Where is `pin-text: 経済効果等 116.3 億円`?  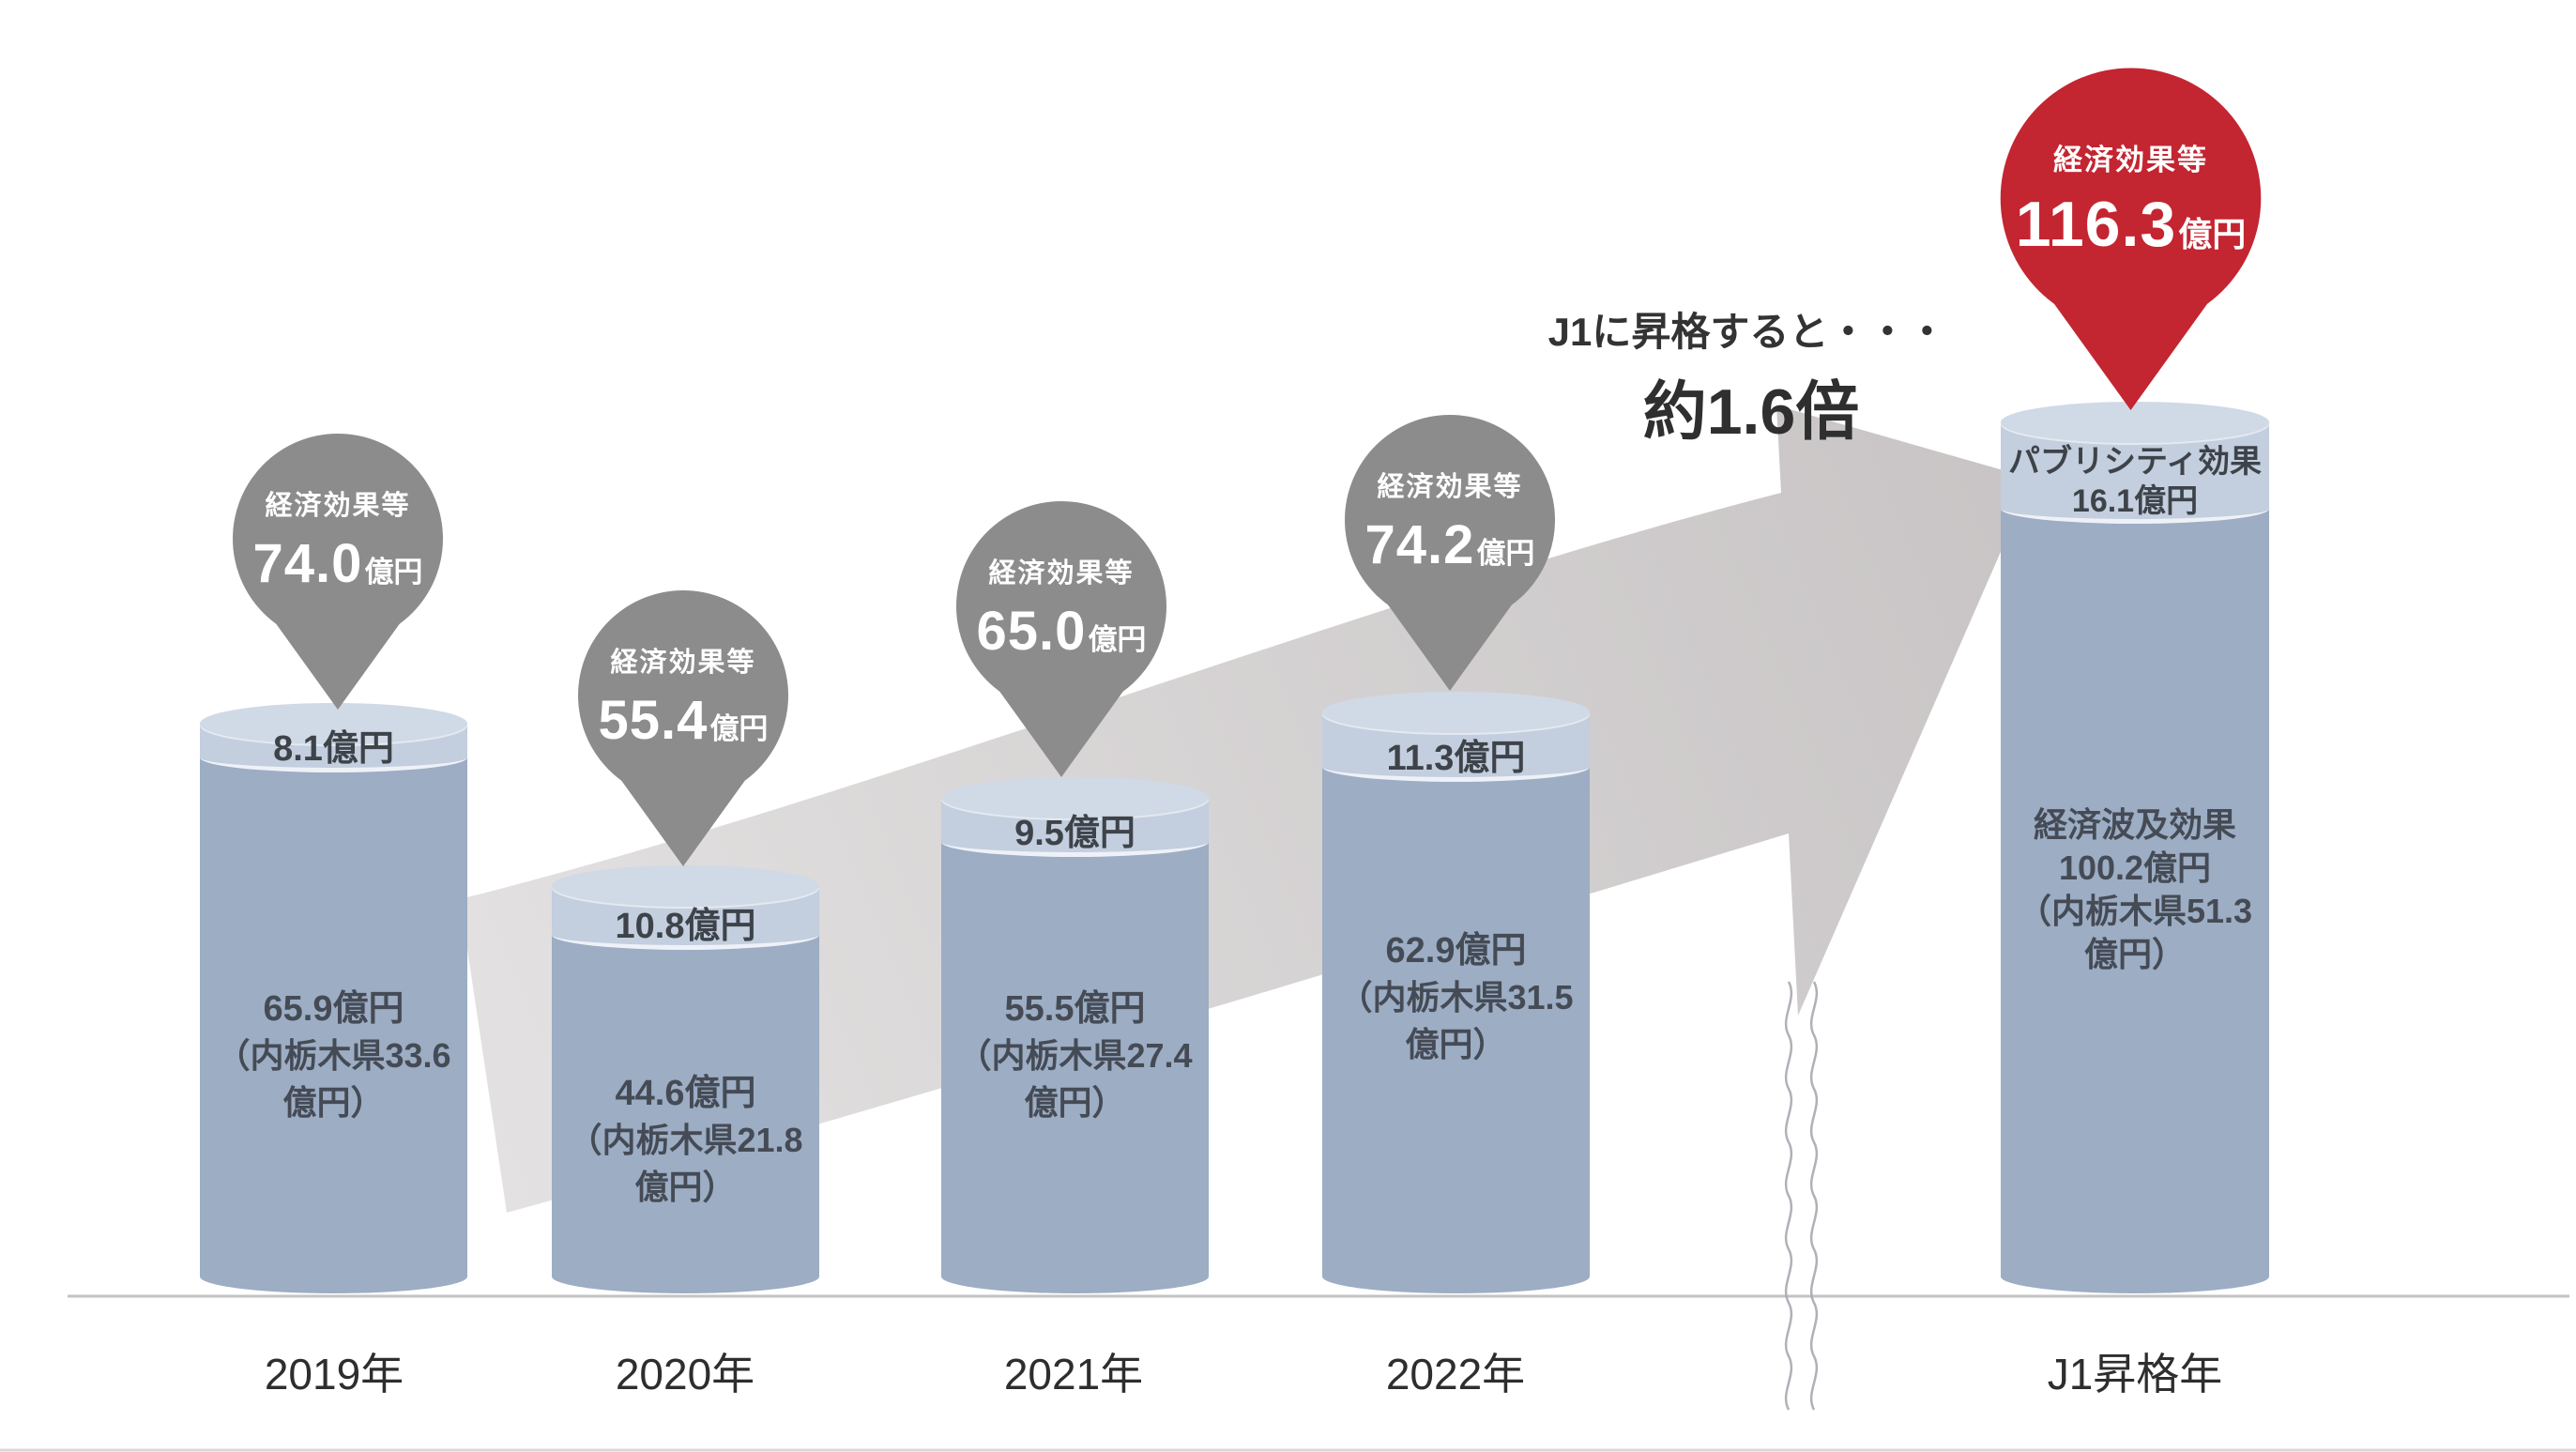
pin-text: 経済効果等 116.3 億円 is located at coordinates (2130, 198).